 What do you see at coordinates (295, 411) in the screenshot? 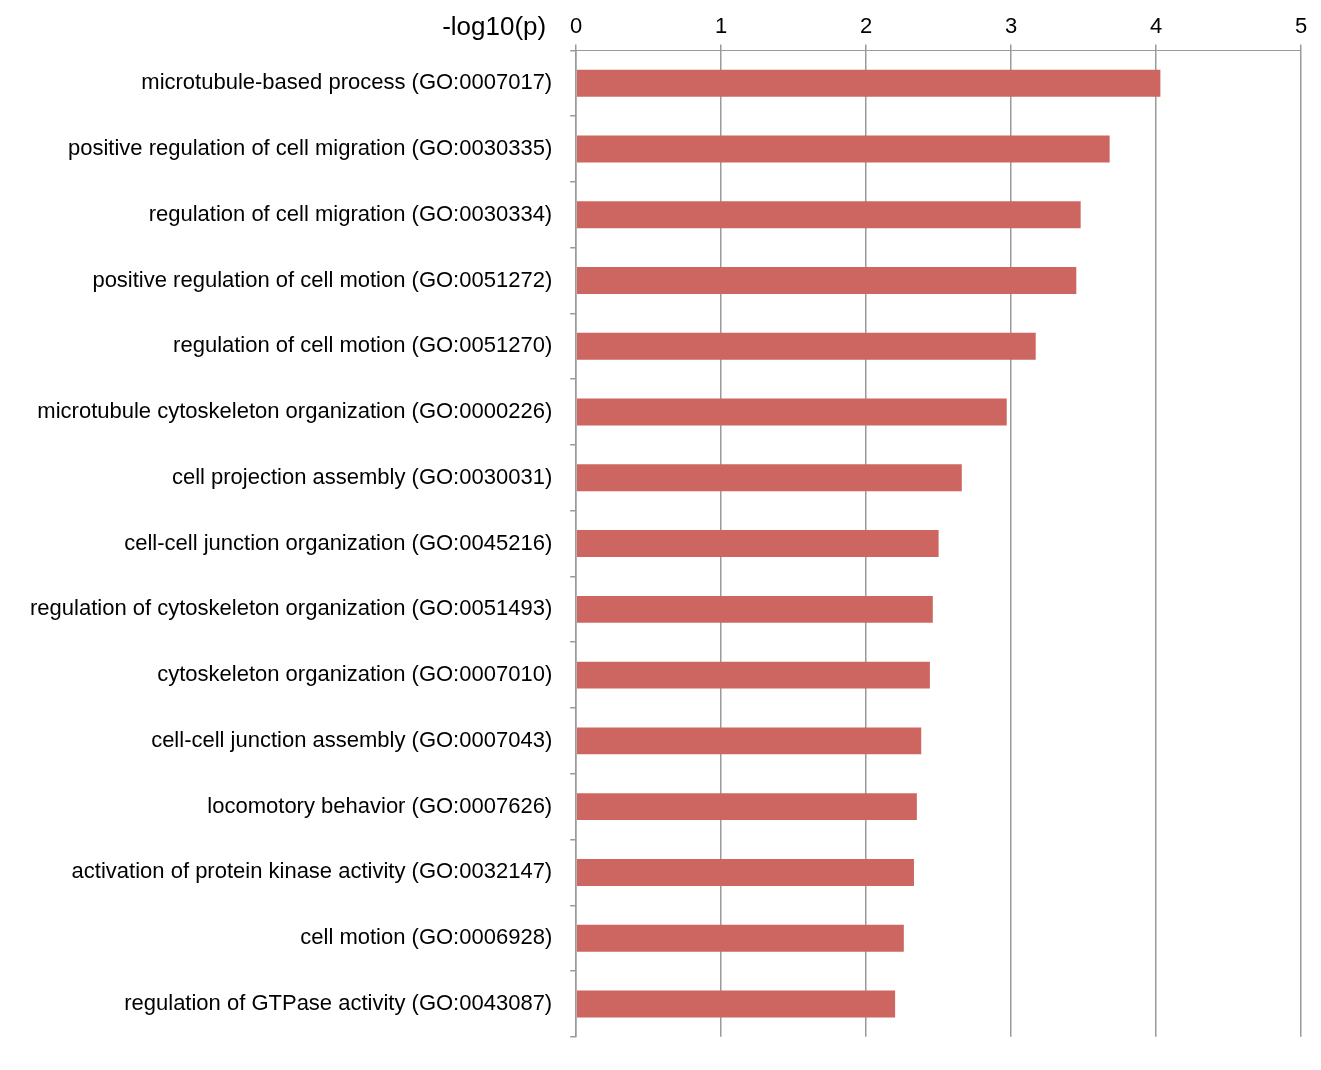
I see `y-tick-label: microtubule cytoskeleton organization (GO:0000226)` at bounding box center [295, 411].